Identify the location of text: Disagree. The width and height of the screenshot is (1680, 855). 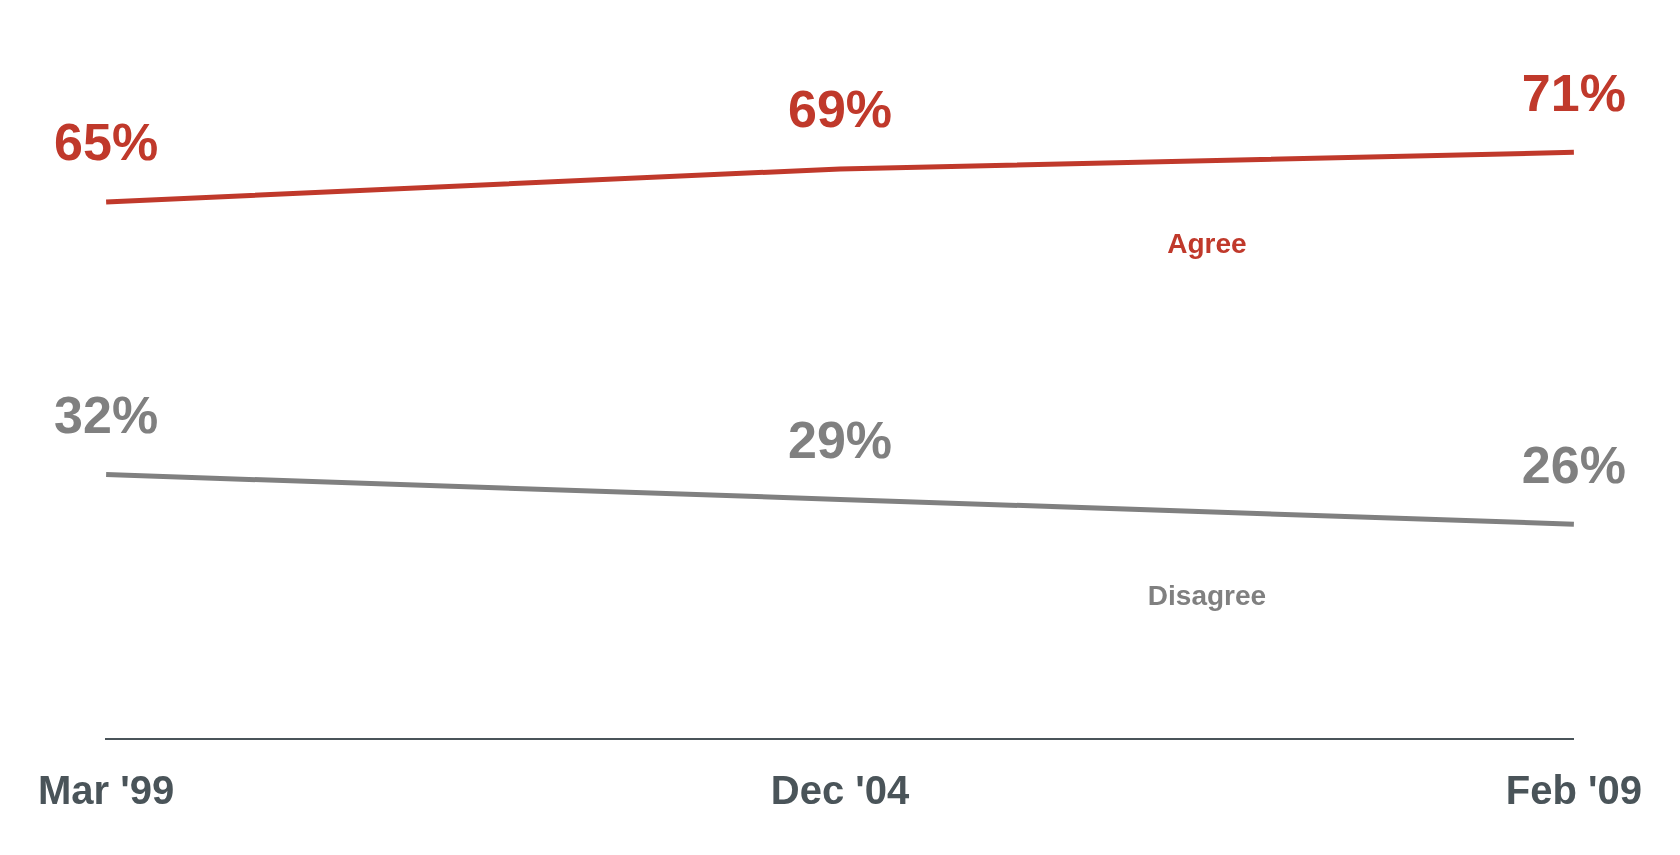
(1207, 595).